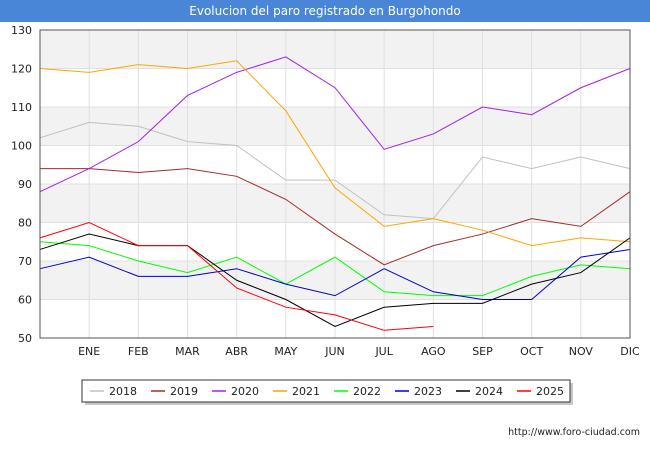 The width and height of the screenshot is (650, 450). I want to click on series-line-2023, so click(335, 274).